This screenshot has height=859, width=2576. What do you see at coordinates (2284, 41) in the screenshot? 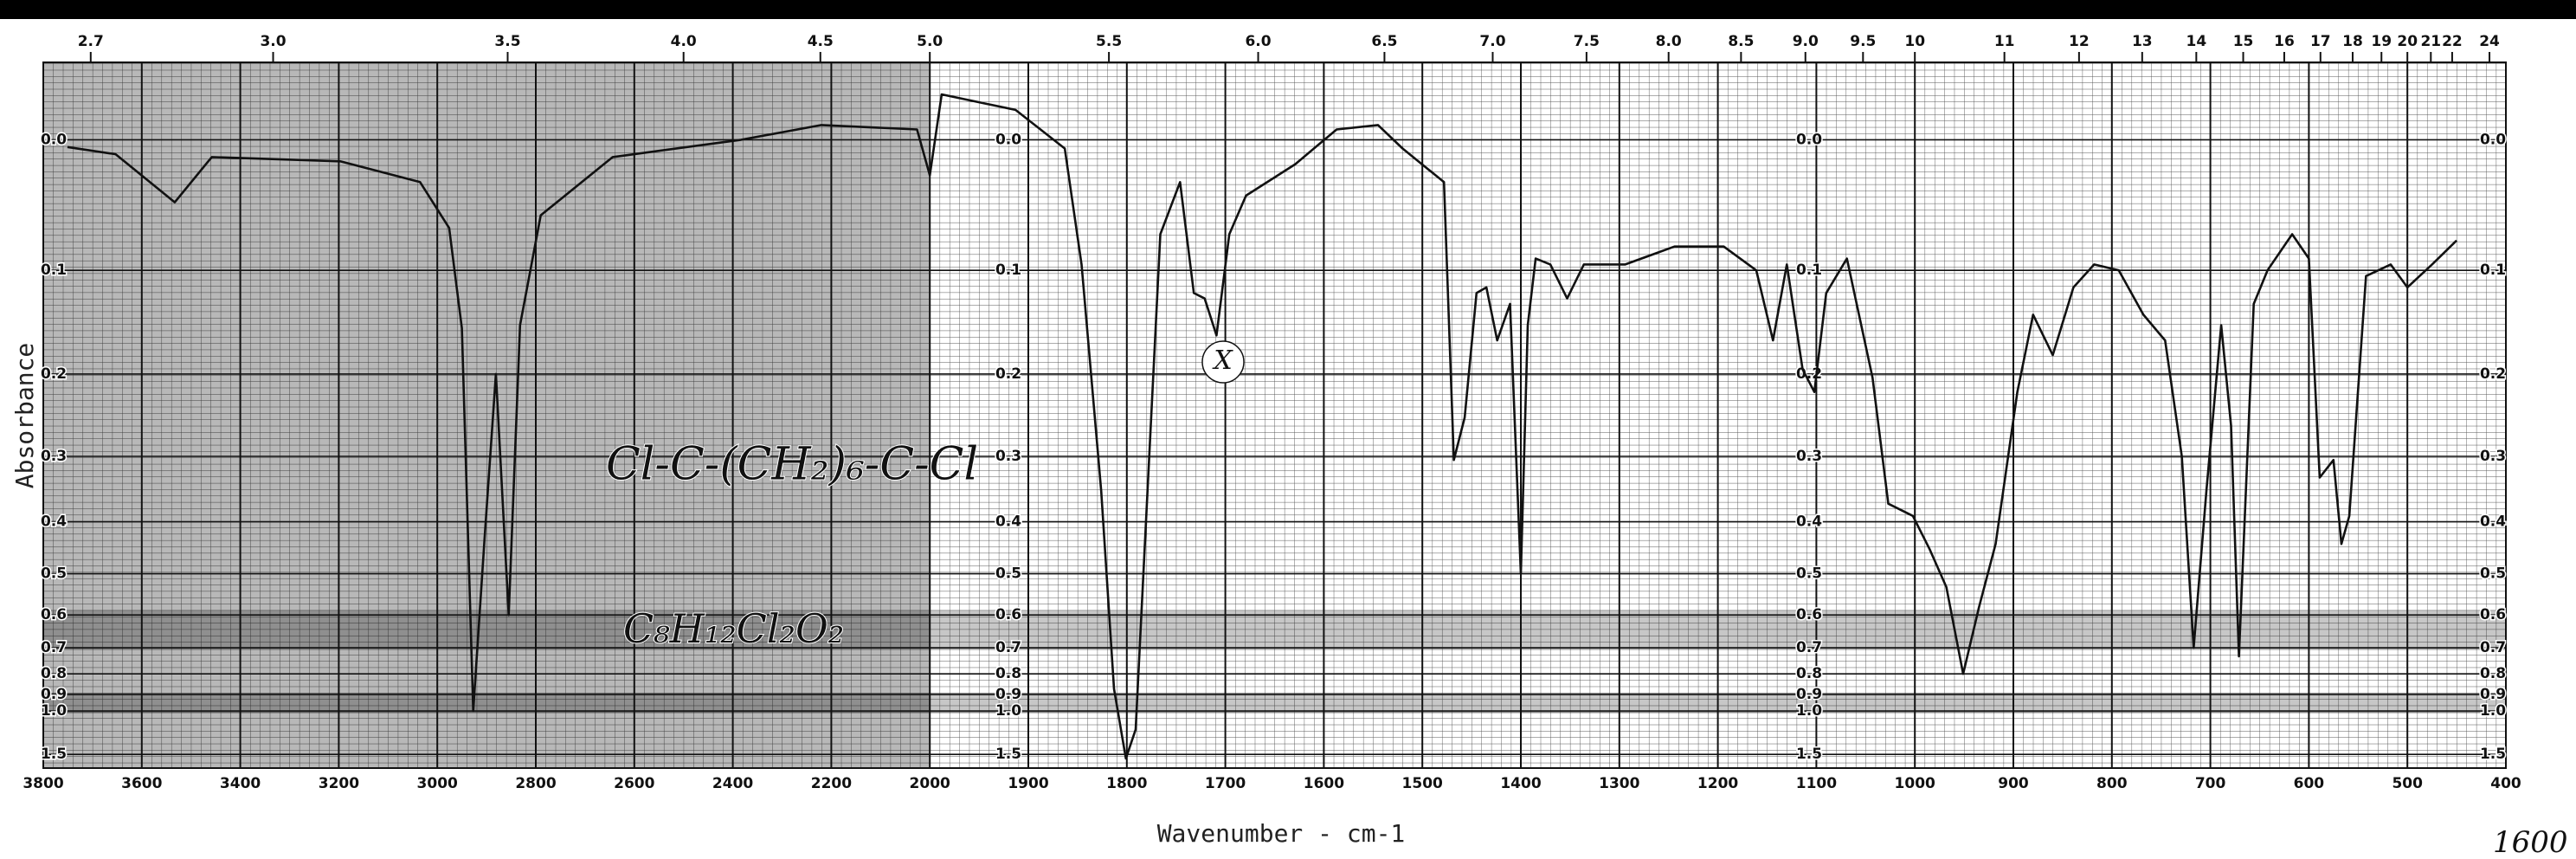
I see `x2-tick-label: 16` at bounding box center [2284, 41].